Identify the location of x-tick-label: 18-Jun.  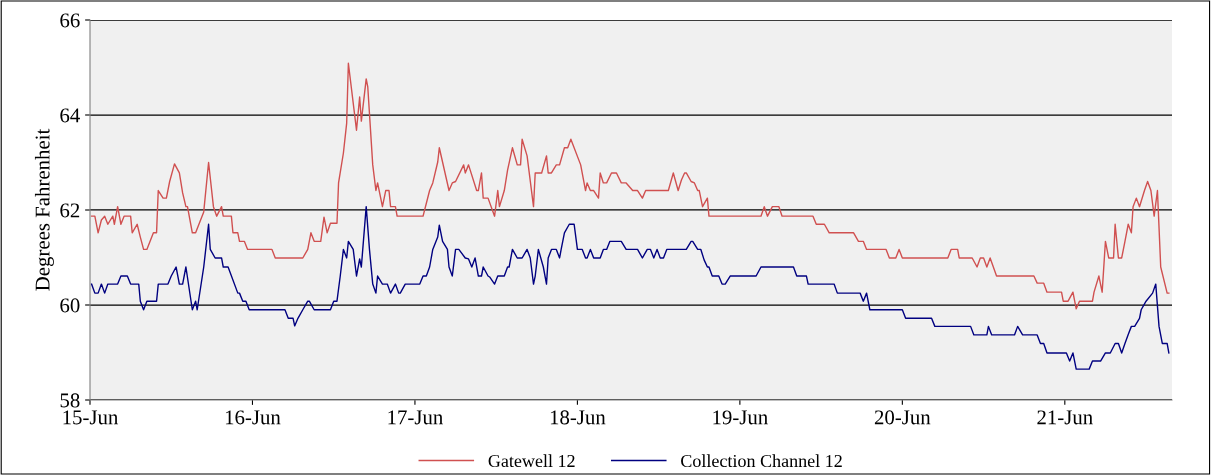
(578, 417).